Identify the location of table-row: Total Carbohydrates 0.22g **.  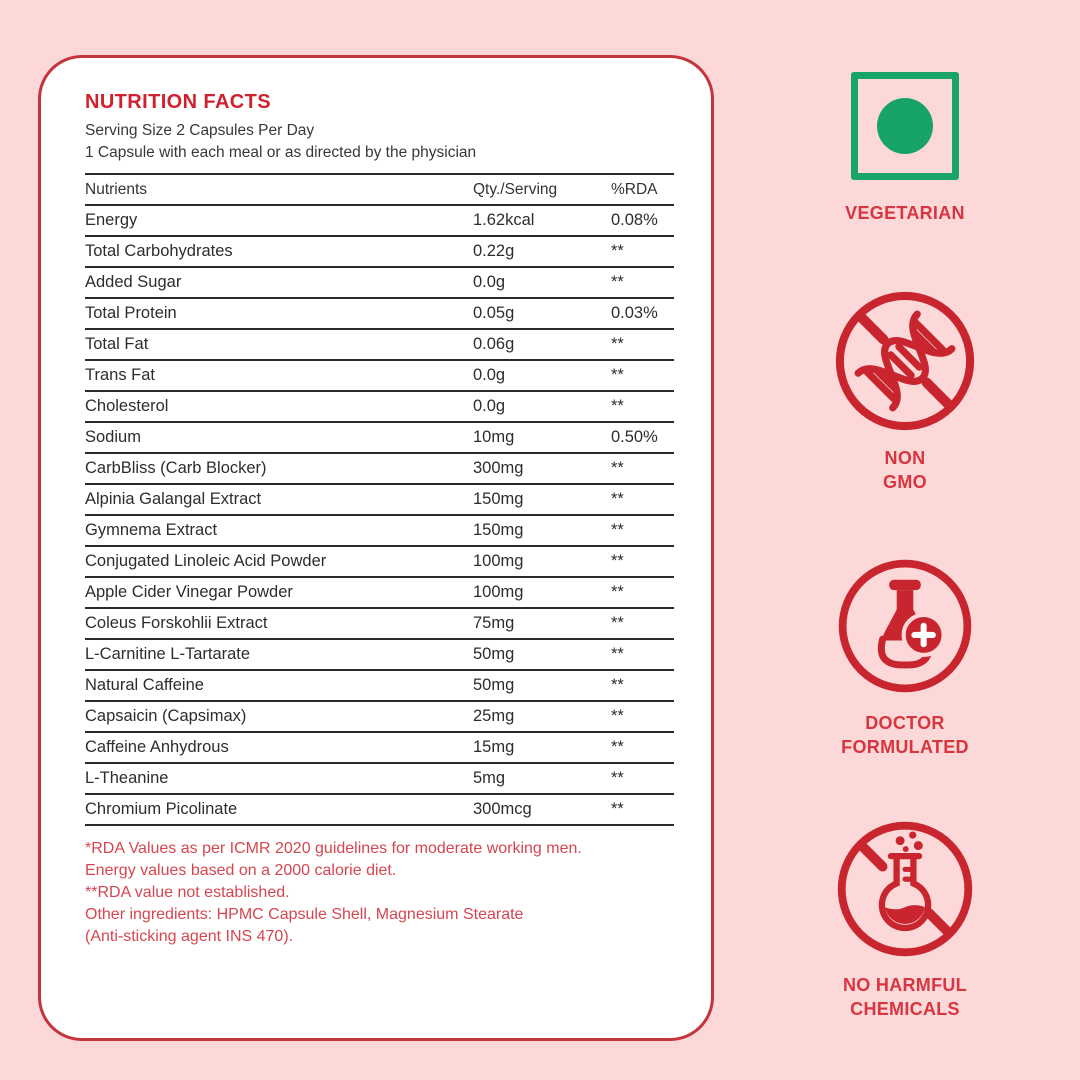
(379, 252).